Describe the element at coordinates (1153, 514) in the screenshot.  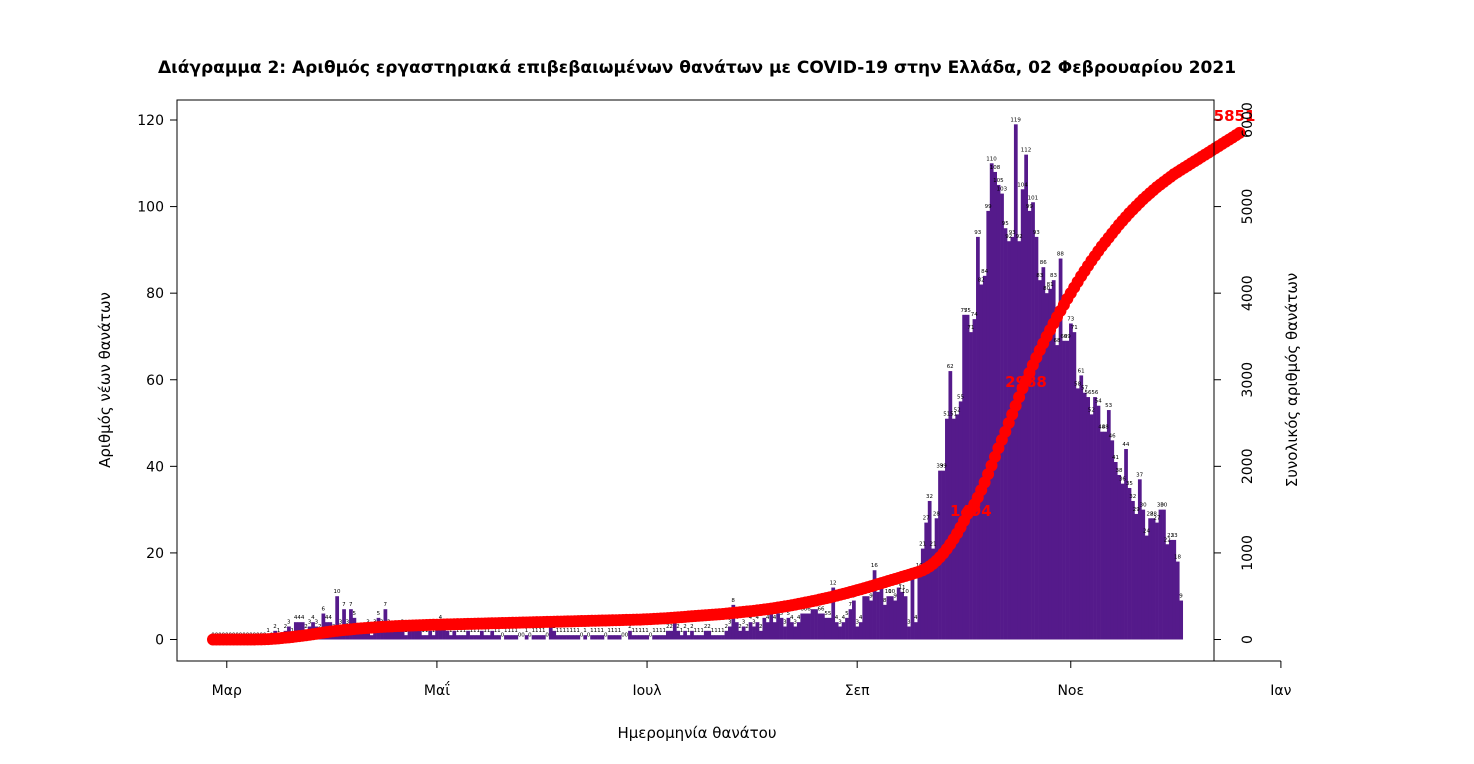
I see `bar-value-label: 28` at that location.